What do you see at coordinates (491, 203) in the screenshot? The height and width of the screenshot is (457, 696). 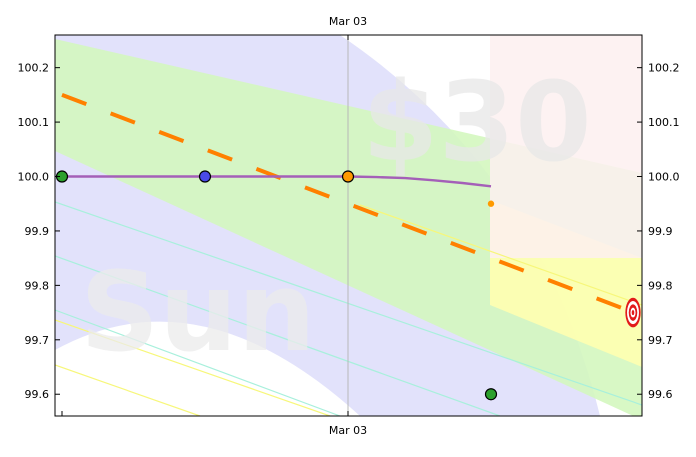 I see `small-point-marker` at bounding box center [491, 203].